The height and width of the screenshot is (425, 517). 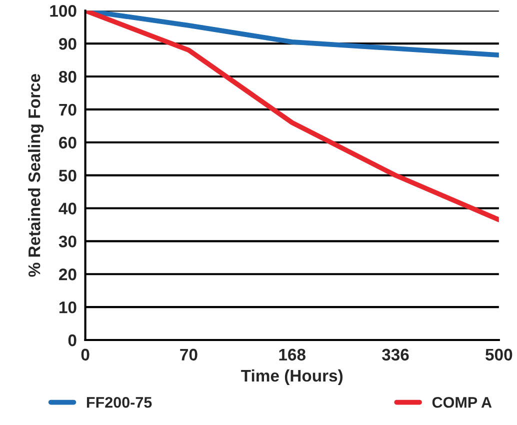 I want to click on x-tick-label: 0, so click(x=85, y=354).